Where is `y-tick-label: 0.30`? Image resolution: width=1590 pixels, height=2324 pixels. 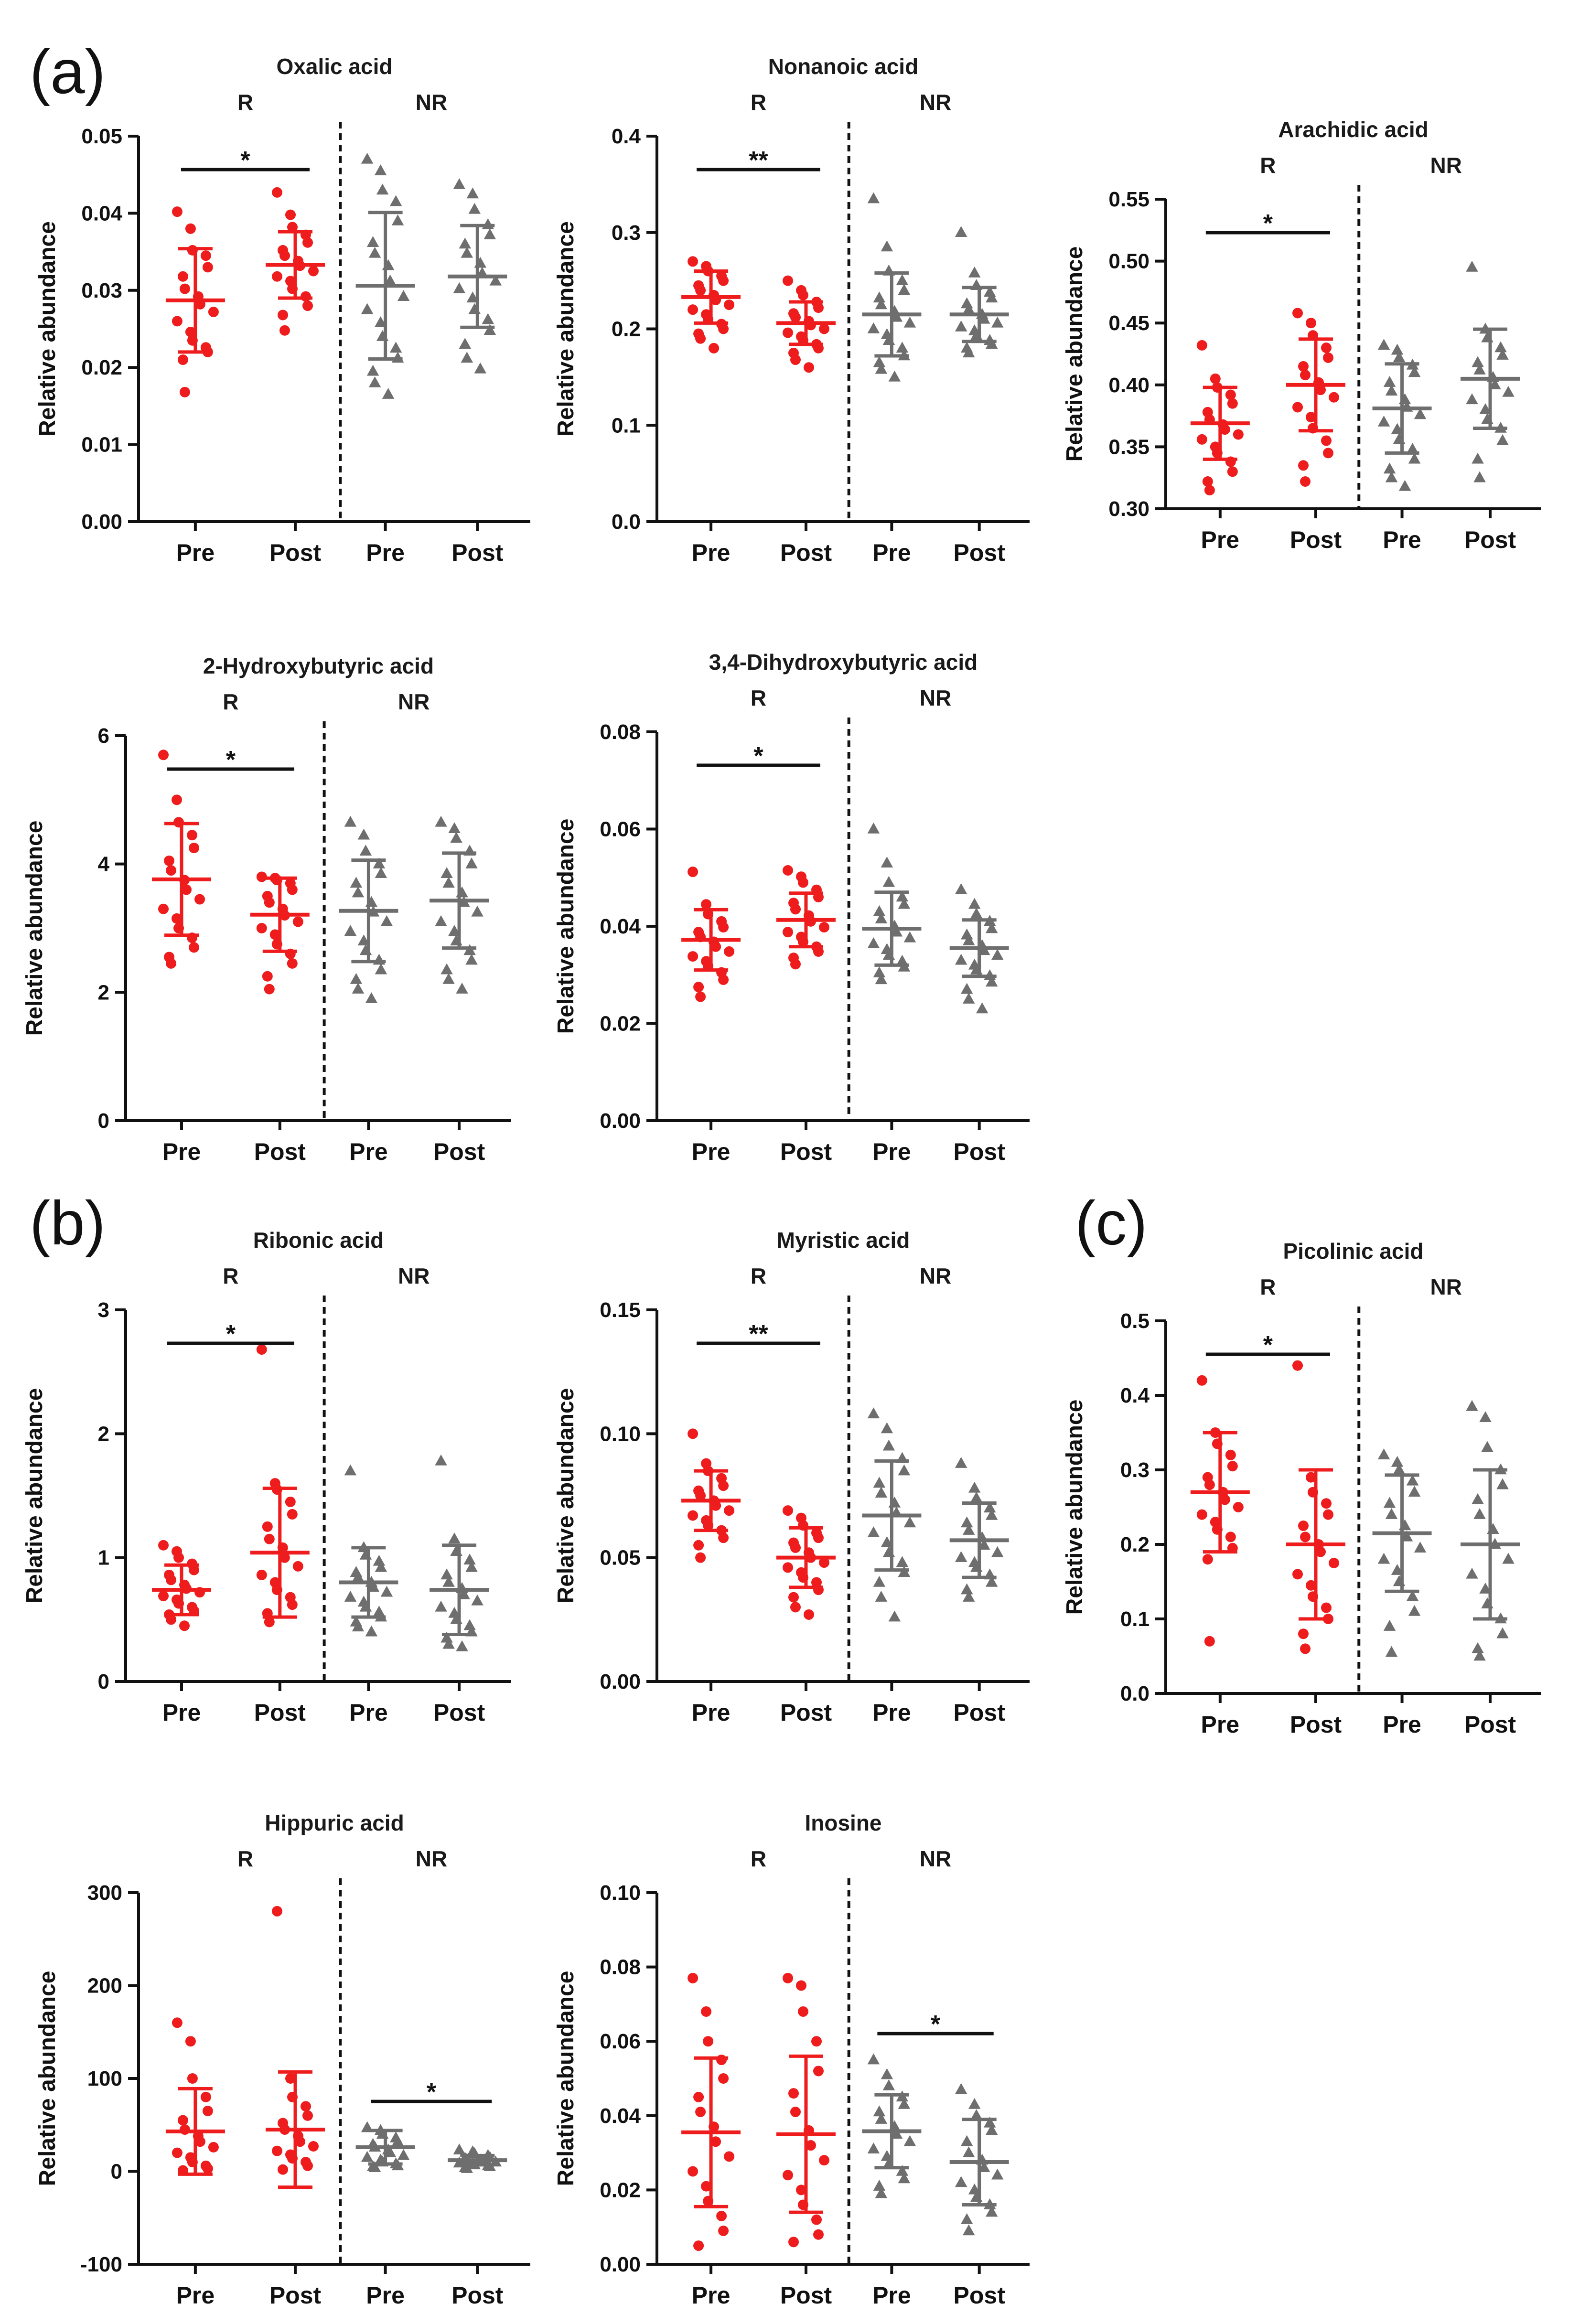
y-tick-label: 0.30 is located at coordinates (1129, 509).